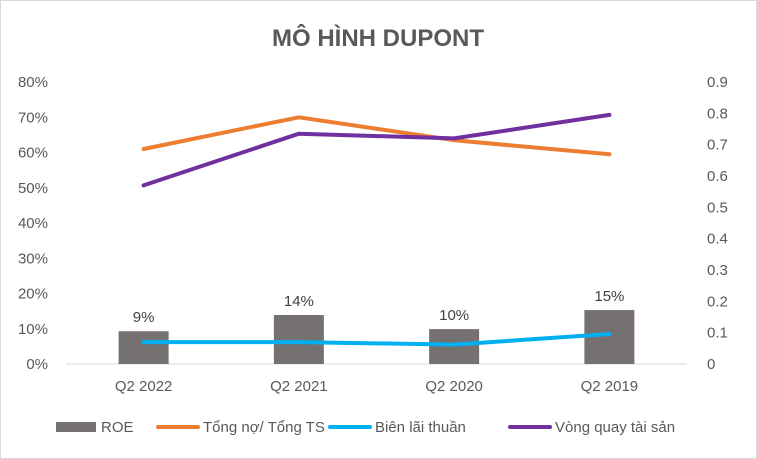 The width and height of the screenshot is (757, 459). I want to click on chart-title: MÔ HÌNH DUPONT, so click(378, 38).